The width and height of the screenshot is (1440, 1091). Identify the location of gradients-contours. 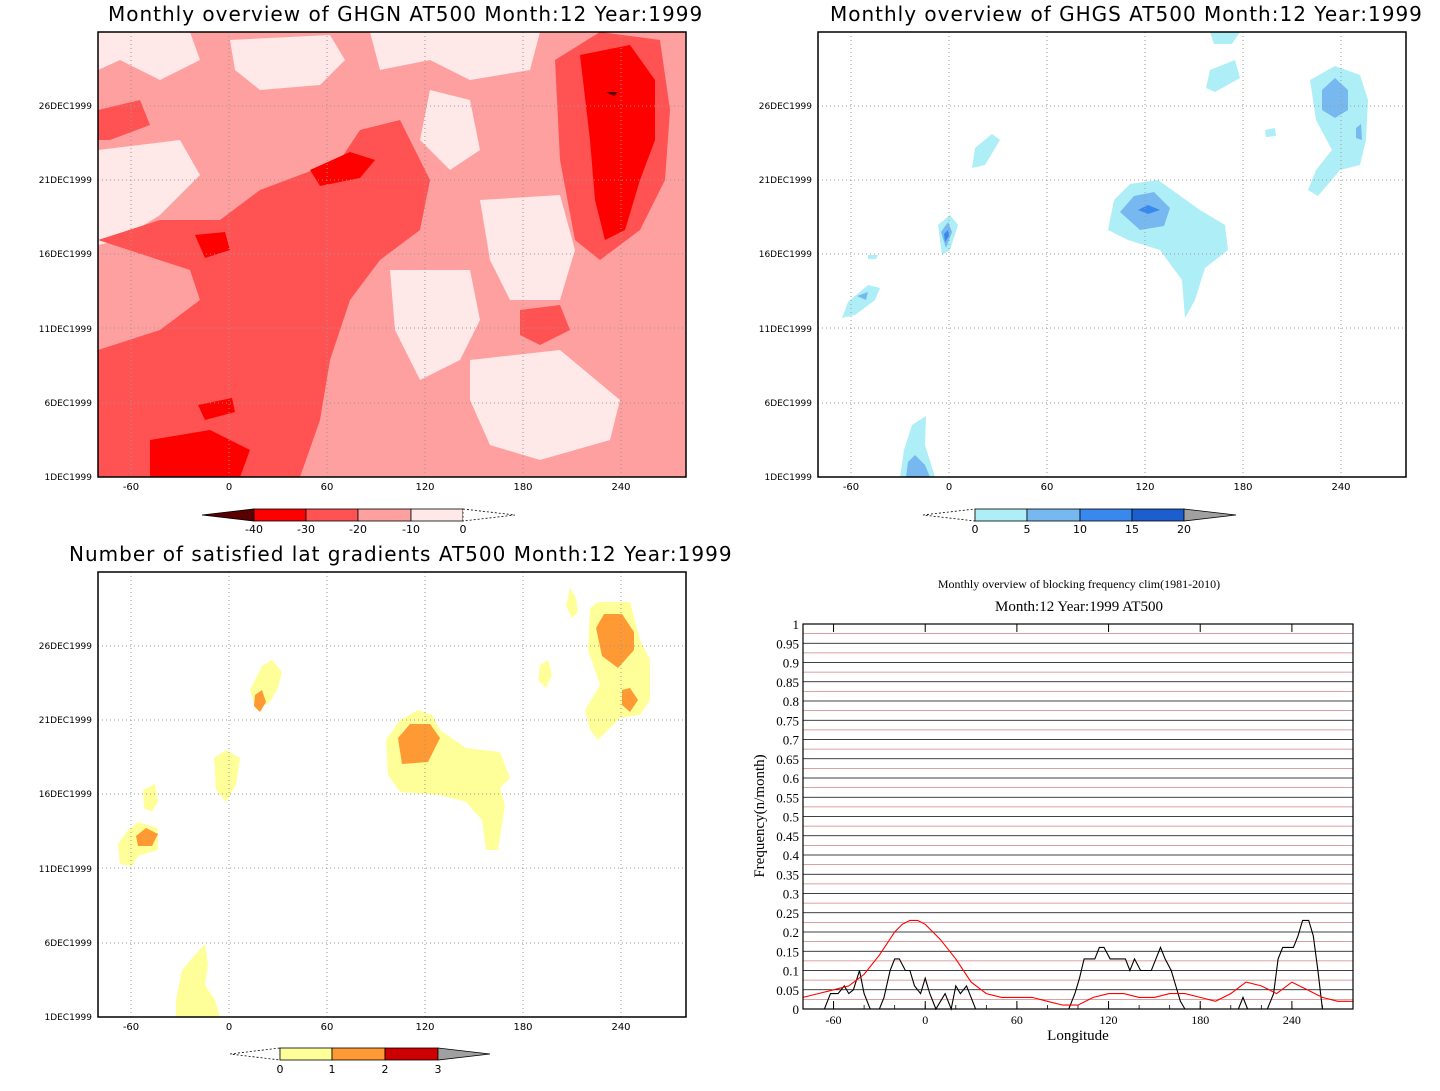
(384, 802).